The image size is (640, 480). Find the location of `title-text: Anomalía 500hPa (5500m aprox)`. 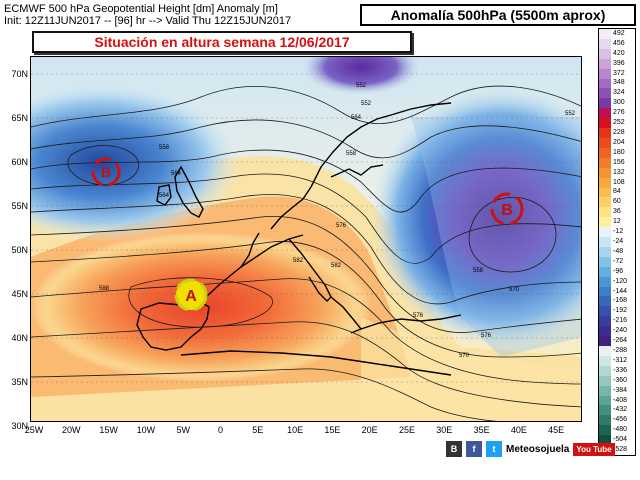

title-text: Anomalía 500hPa (5500m aprox) is located at coordinates (498, 15).